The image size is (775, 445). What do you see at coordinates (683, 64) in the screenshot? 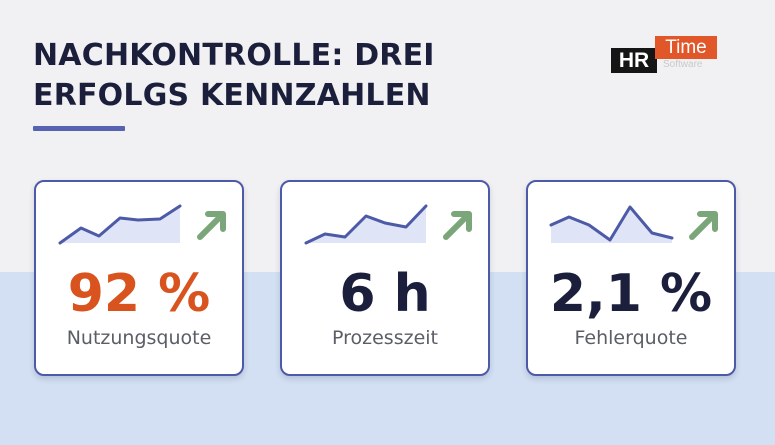
I see `logo-software: Software` at bounding box center [683, 64].